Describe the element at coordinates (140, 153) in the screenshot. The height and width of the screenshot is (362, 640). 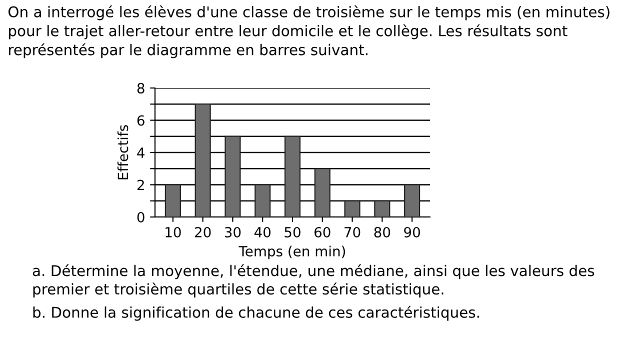
I see `y-tick-label: 4` at that location.